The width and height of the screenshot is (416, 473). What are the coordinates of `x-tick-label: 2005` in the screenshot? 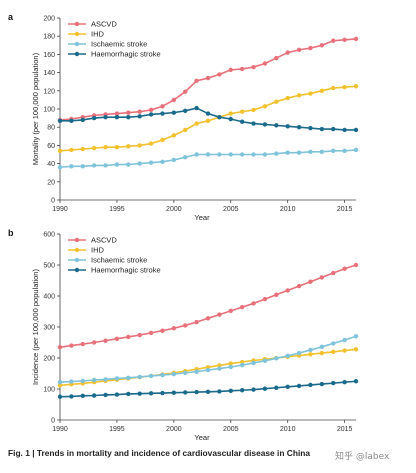 It's located at (231, 209).